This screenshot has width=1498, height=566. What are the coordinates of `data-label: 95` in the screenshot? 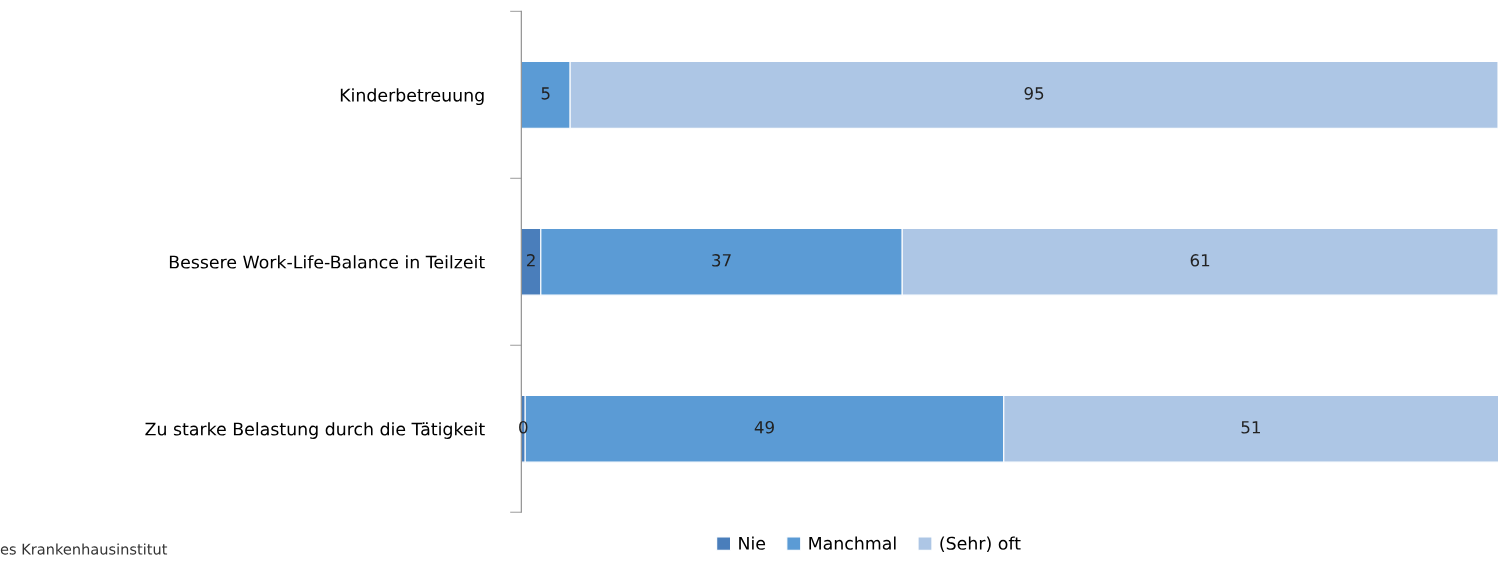 It's located at (1034, 93).